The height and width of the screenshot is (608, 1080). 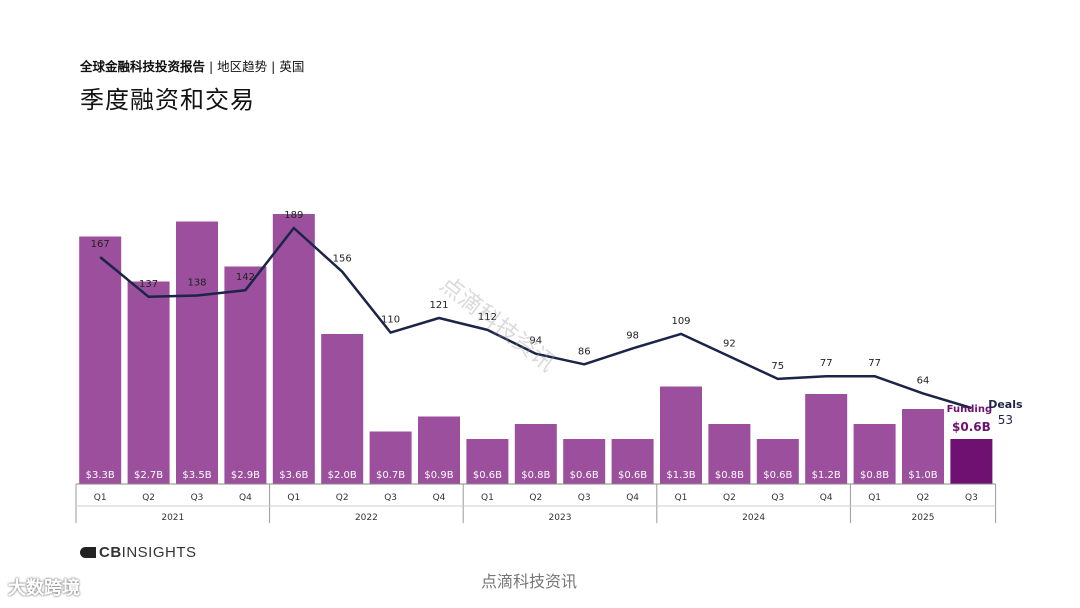 What do you see at coordinates (159, 552) in the screenshot?
I see `brand-name: INSIGHTS` at bounding box center [159, 552].